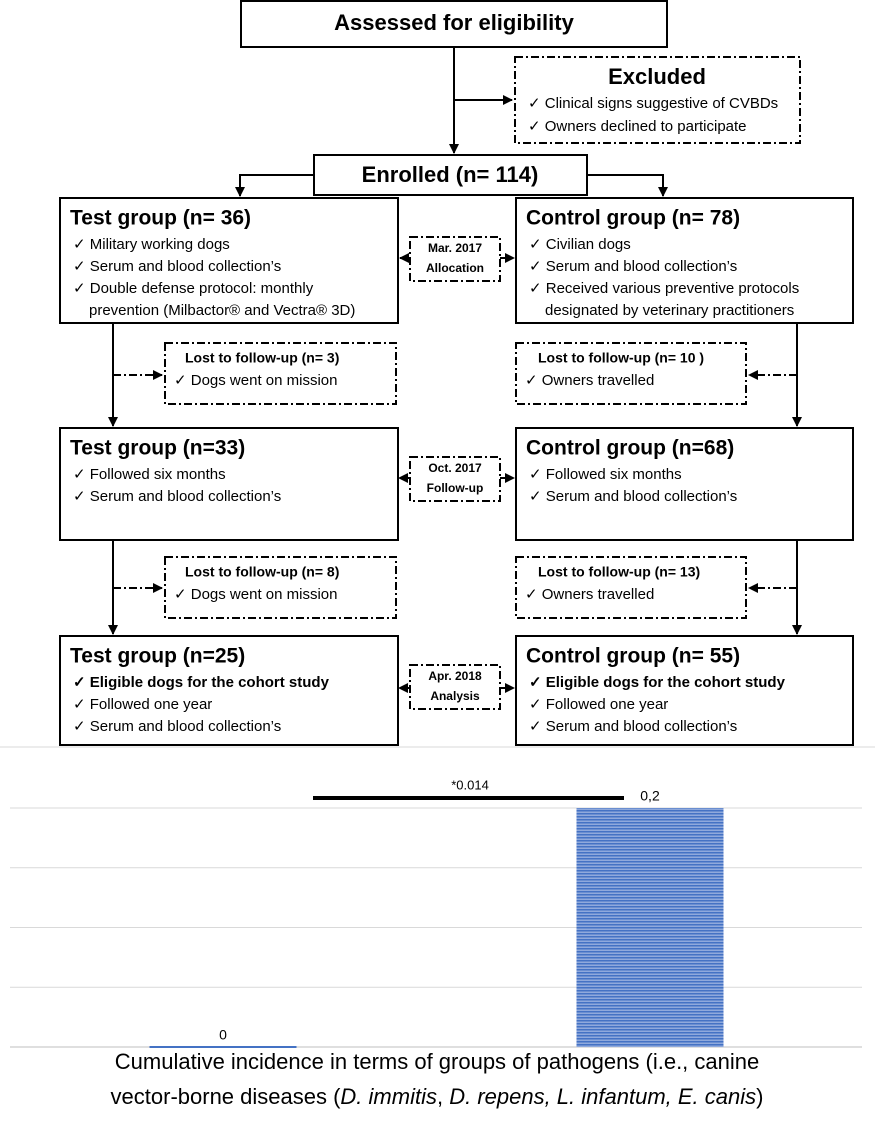 The width and height of the screenshot is (875, 1129). I want to click on timepoint-label: Apr. 2018, so click(455, 676).